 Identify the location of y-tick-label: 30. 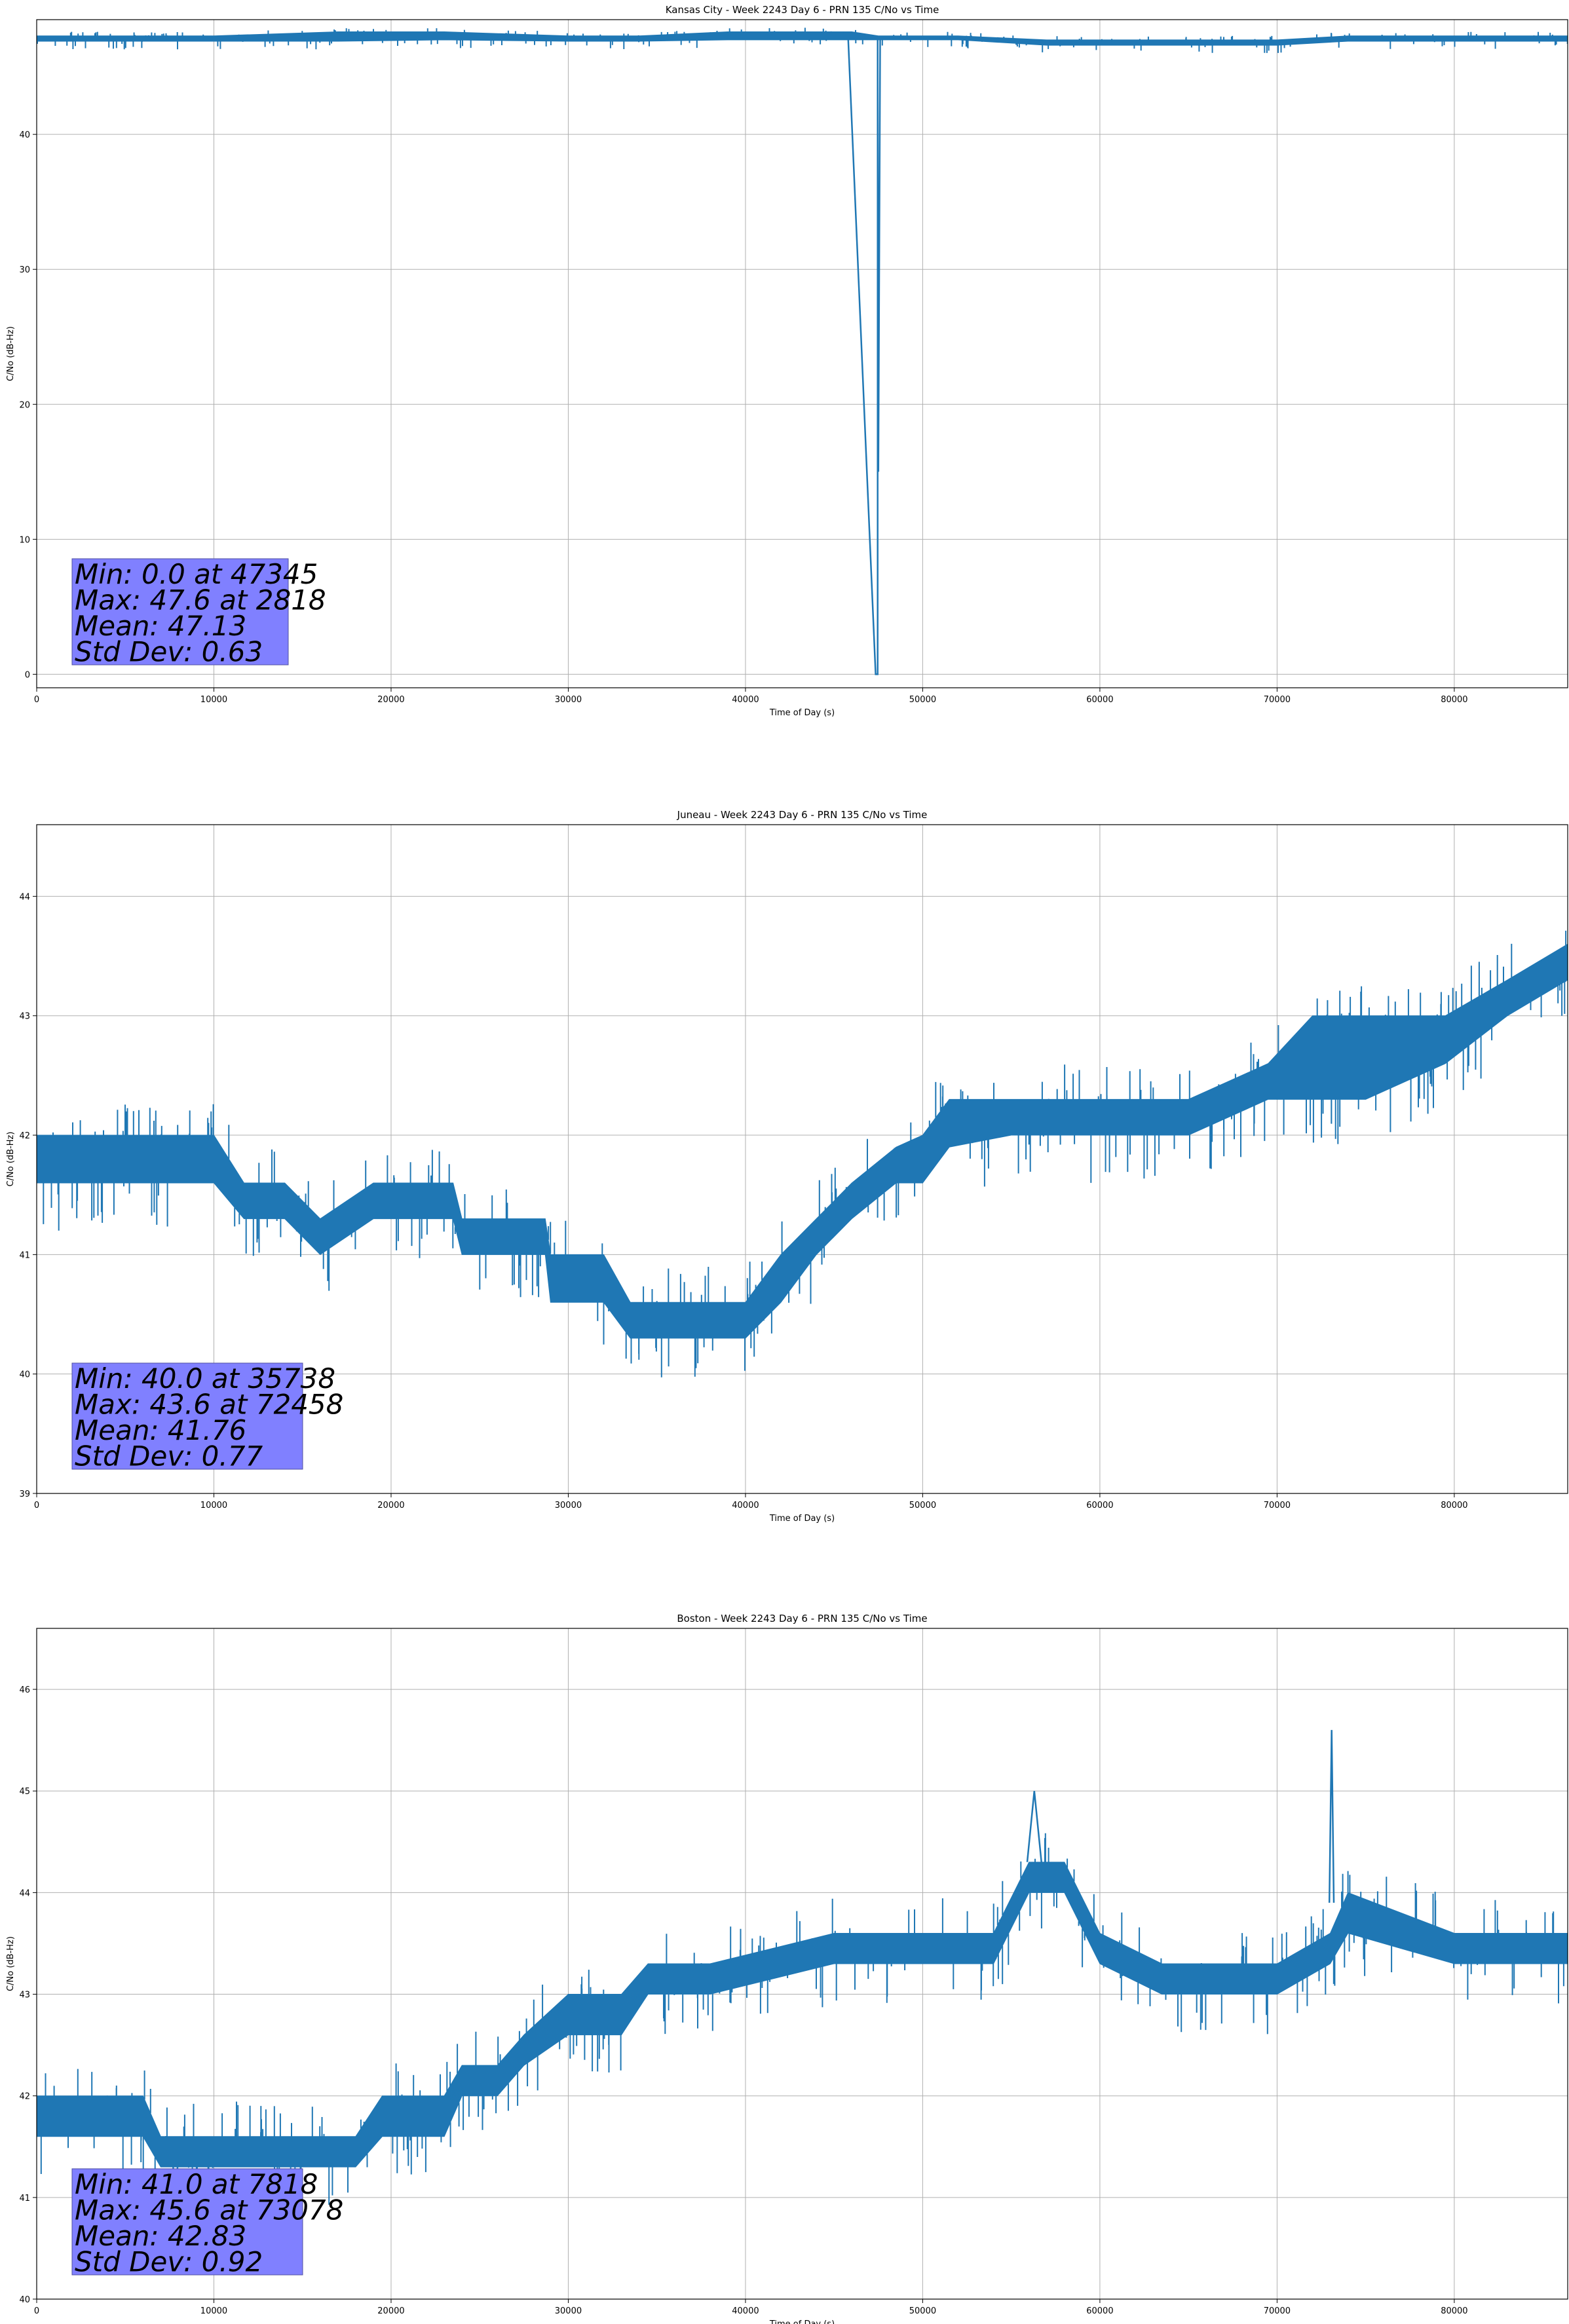
(24, 270).